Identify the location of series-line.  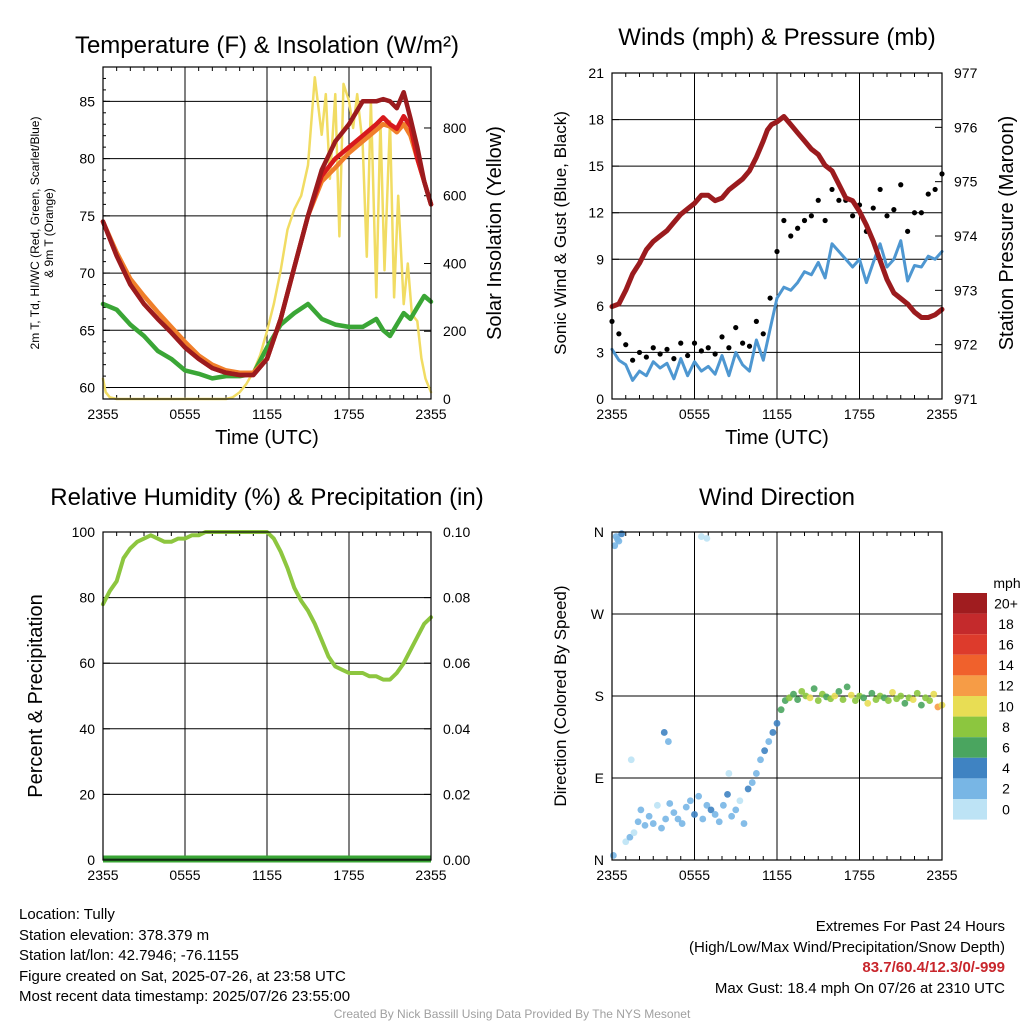
(777, 217).